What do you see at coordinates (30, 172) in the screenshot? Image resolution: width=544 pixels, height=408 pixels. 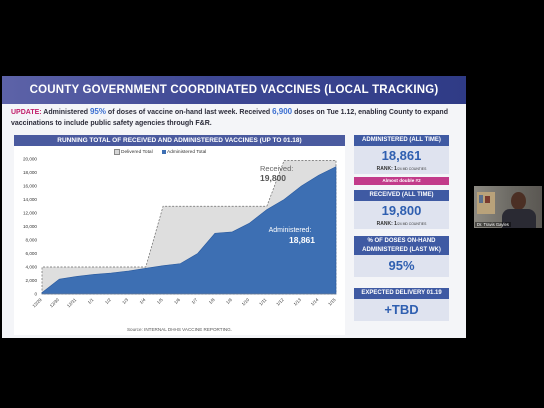 I see `y-tick-label: 18,000` at bounding box center [30, 172].